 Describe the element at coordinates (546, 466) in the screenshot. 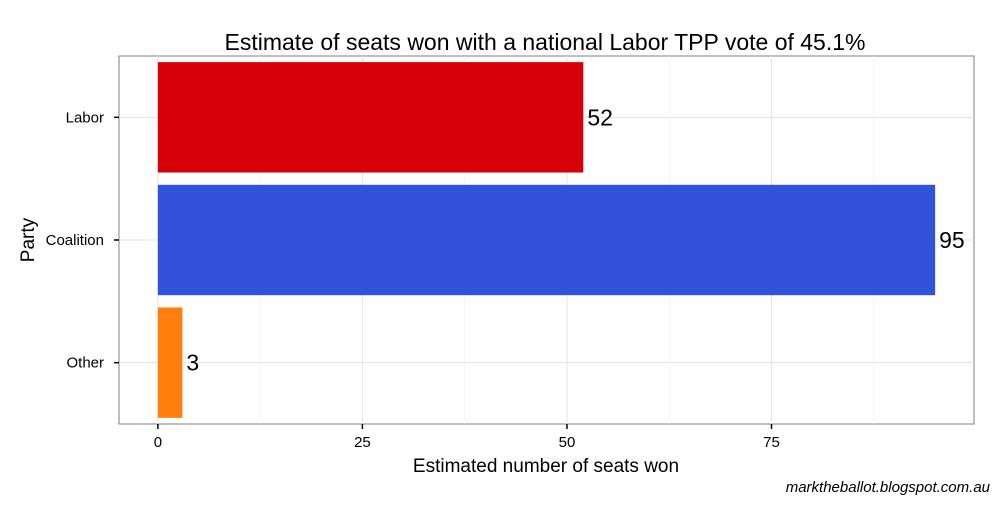

I see `x-axis-title: Estimated number of seats won` at that location.